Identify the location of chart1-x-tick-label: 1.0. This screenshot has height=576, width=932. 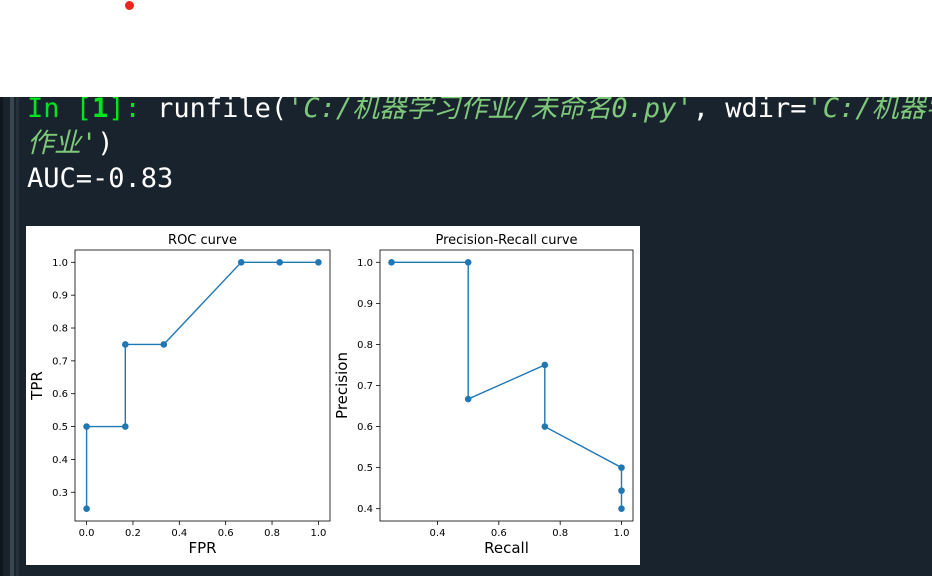
(318, 533).